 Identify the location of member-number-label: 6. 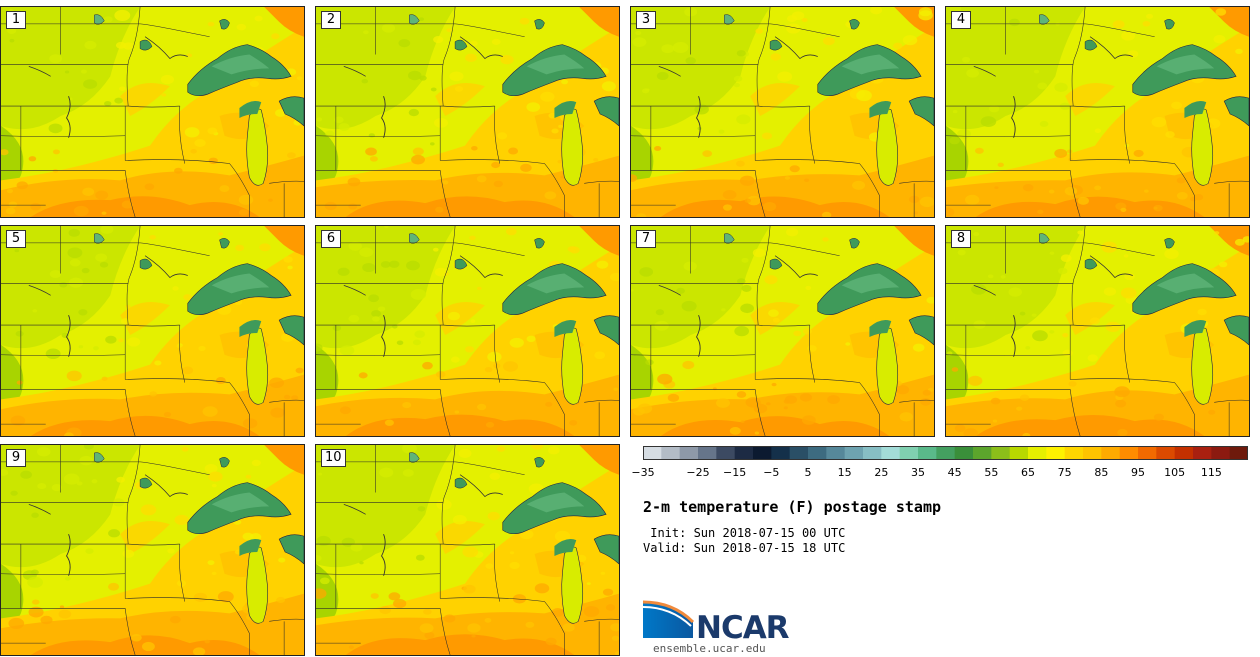
(331, 239).